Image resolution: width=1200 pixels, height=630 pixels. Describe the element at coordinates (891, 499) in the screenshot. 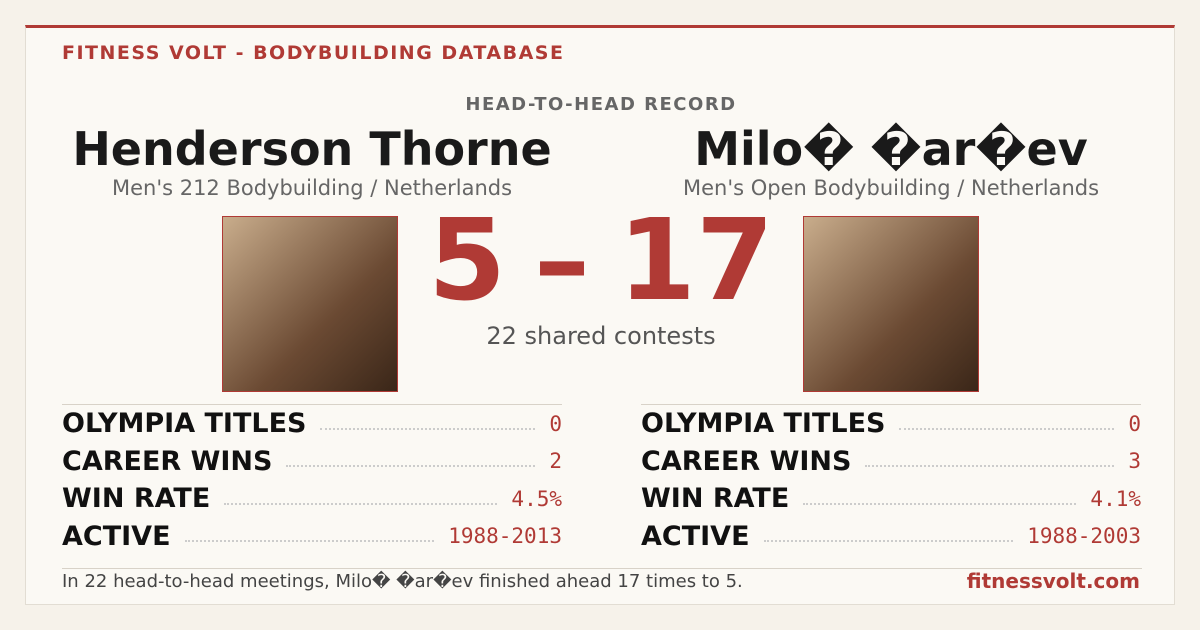

I see `stat-row: WIN RATE 4.1%` at that location.